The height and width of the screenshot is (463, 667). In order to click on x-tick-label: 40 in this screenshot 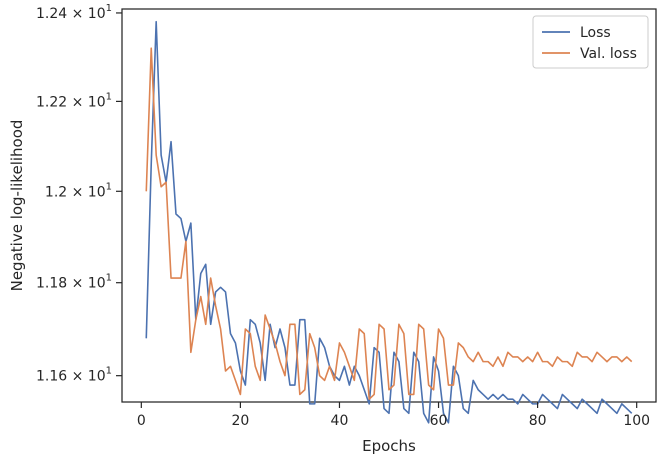, I will do `click(340, 421)`.